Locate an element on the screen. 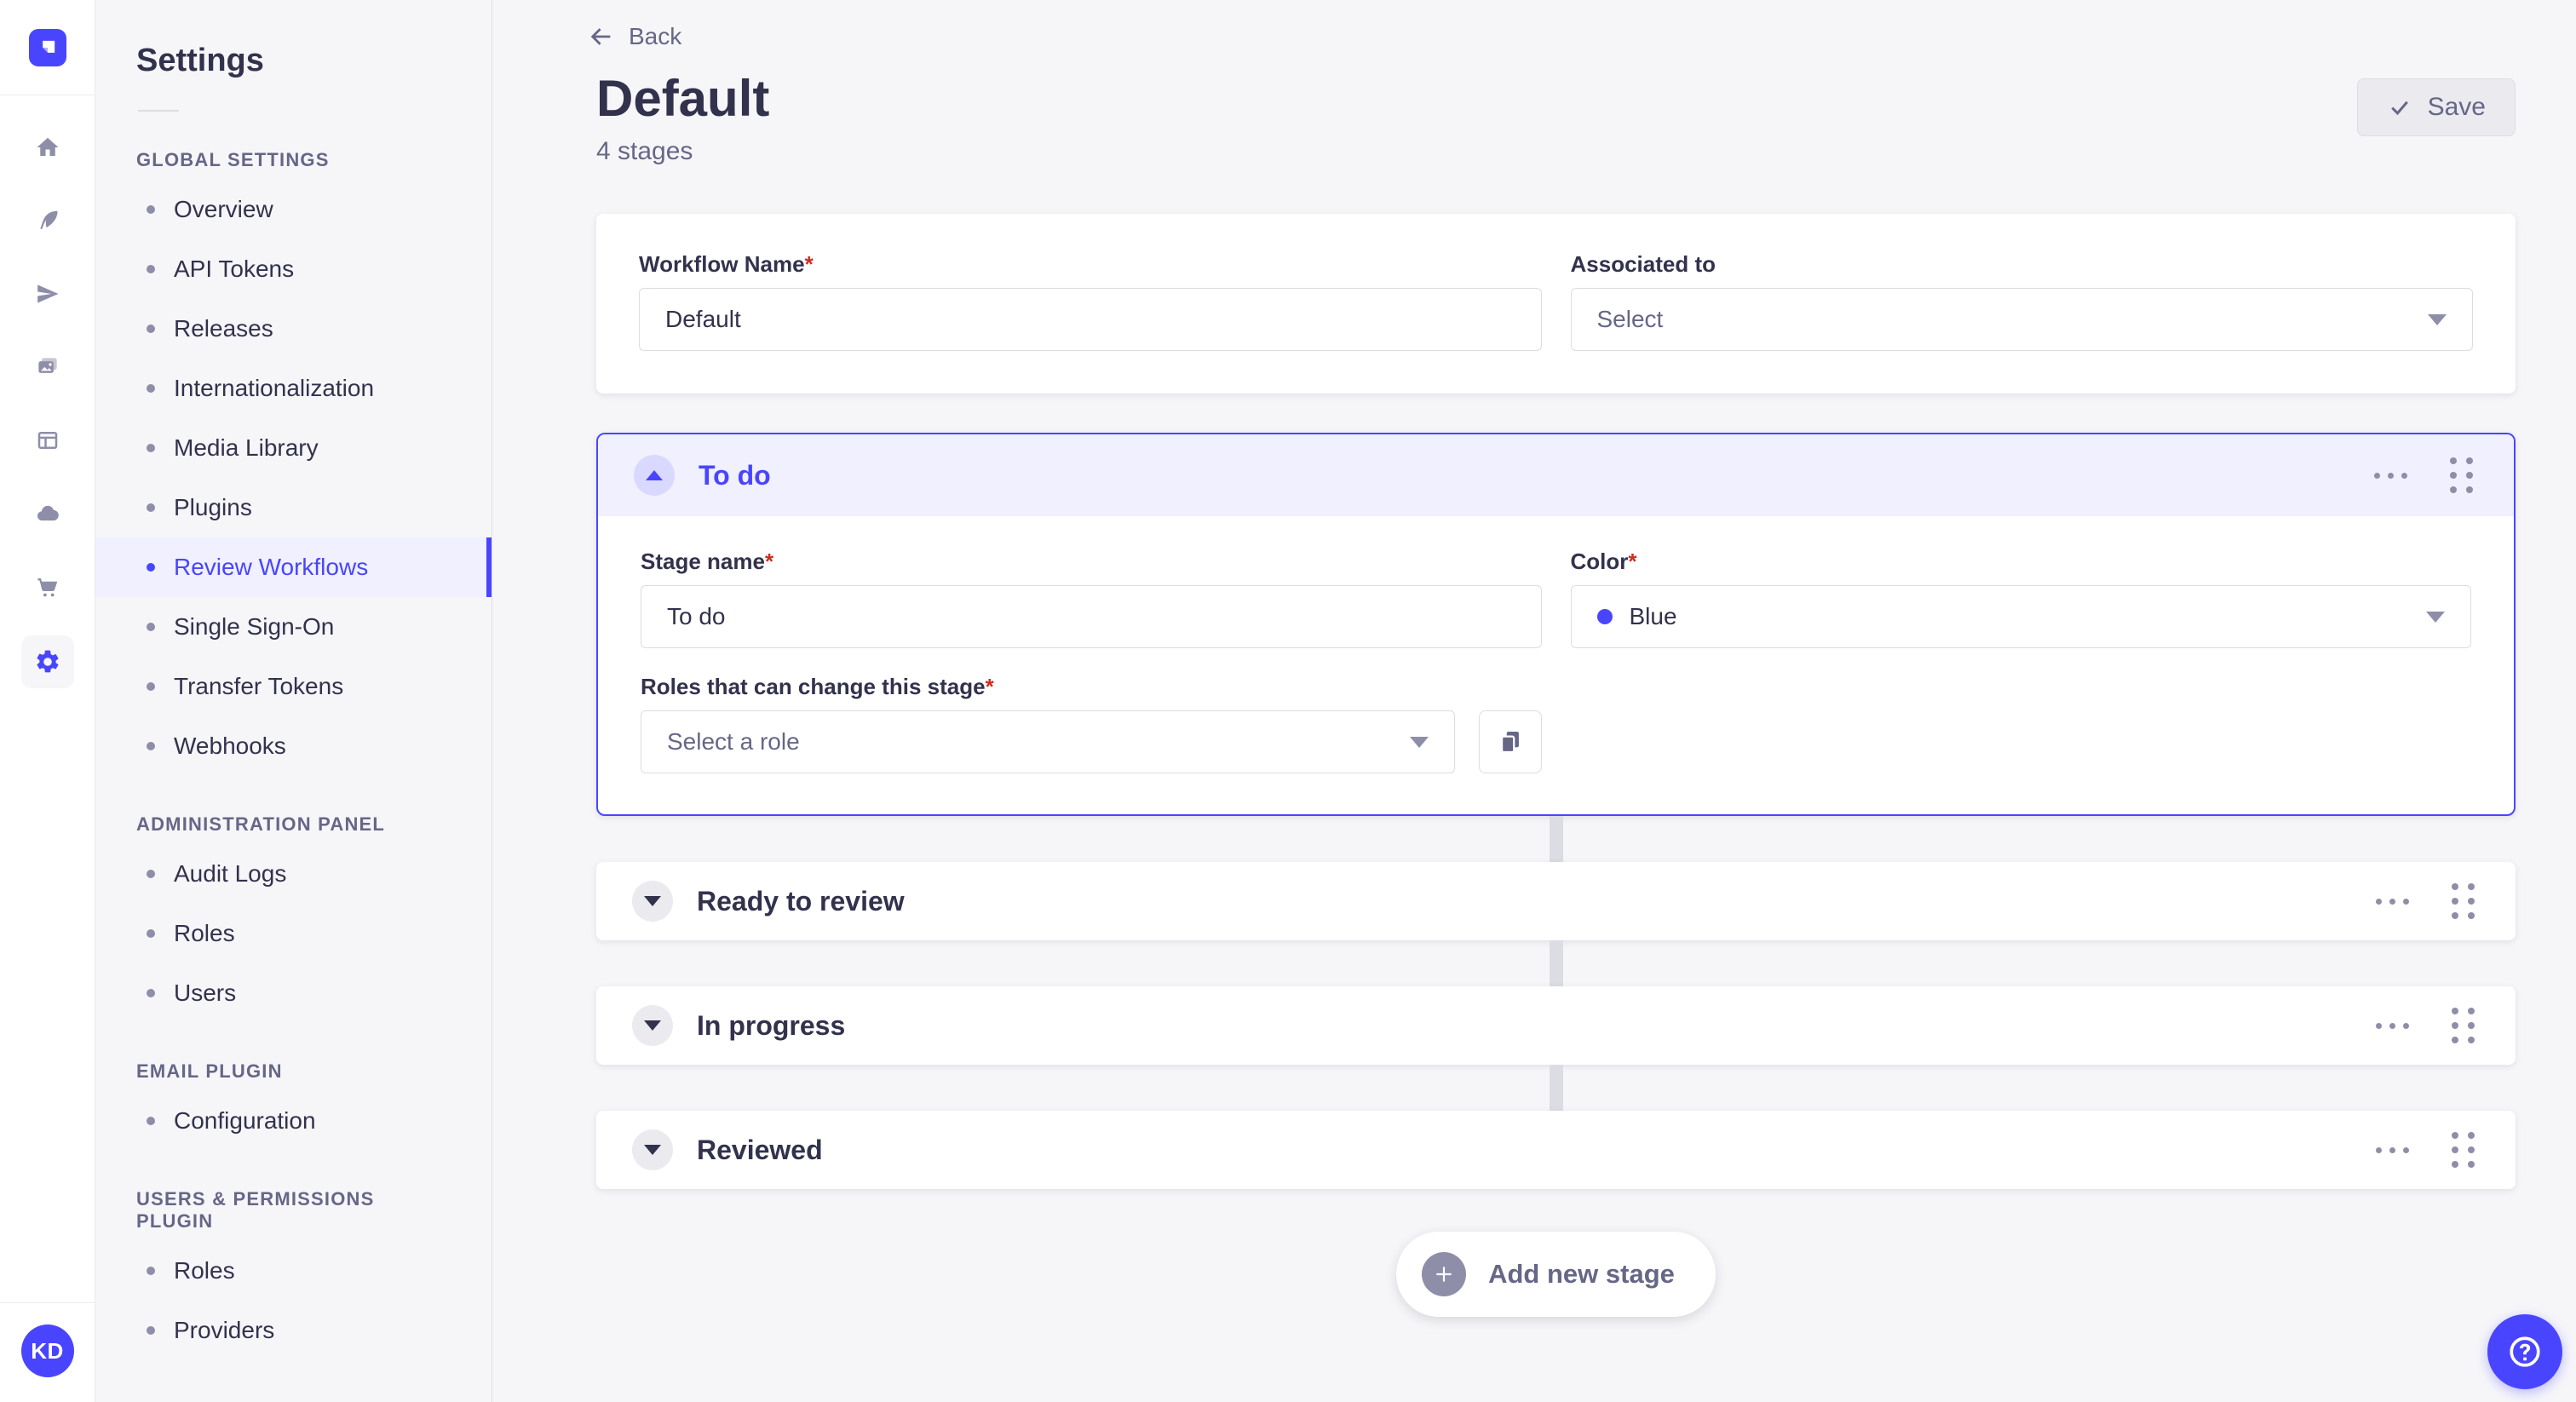 This screenshot has height=1402, width=2576. save-label: Save is located at coordinates (2456, 107).